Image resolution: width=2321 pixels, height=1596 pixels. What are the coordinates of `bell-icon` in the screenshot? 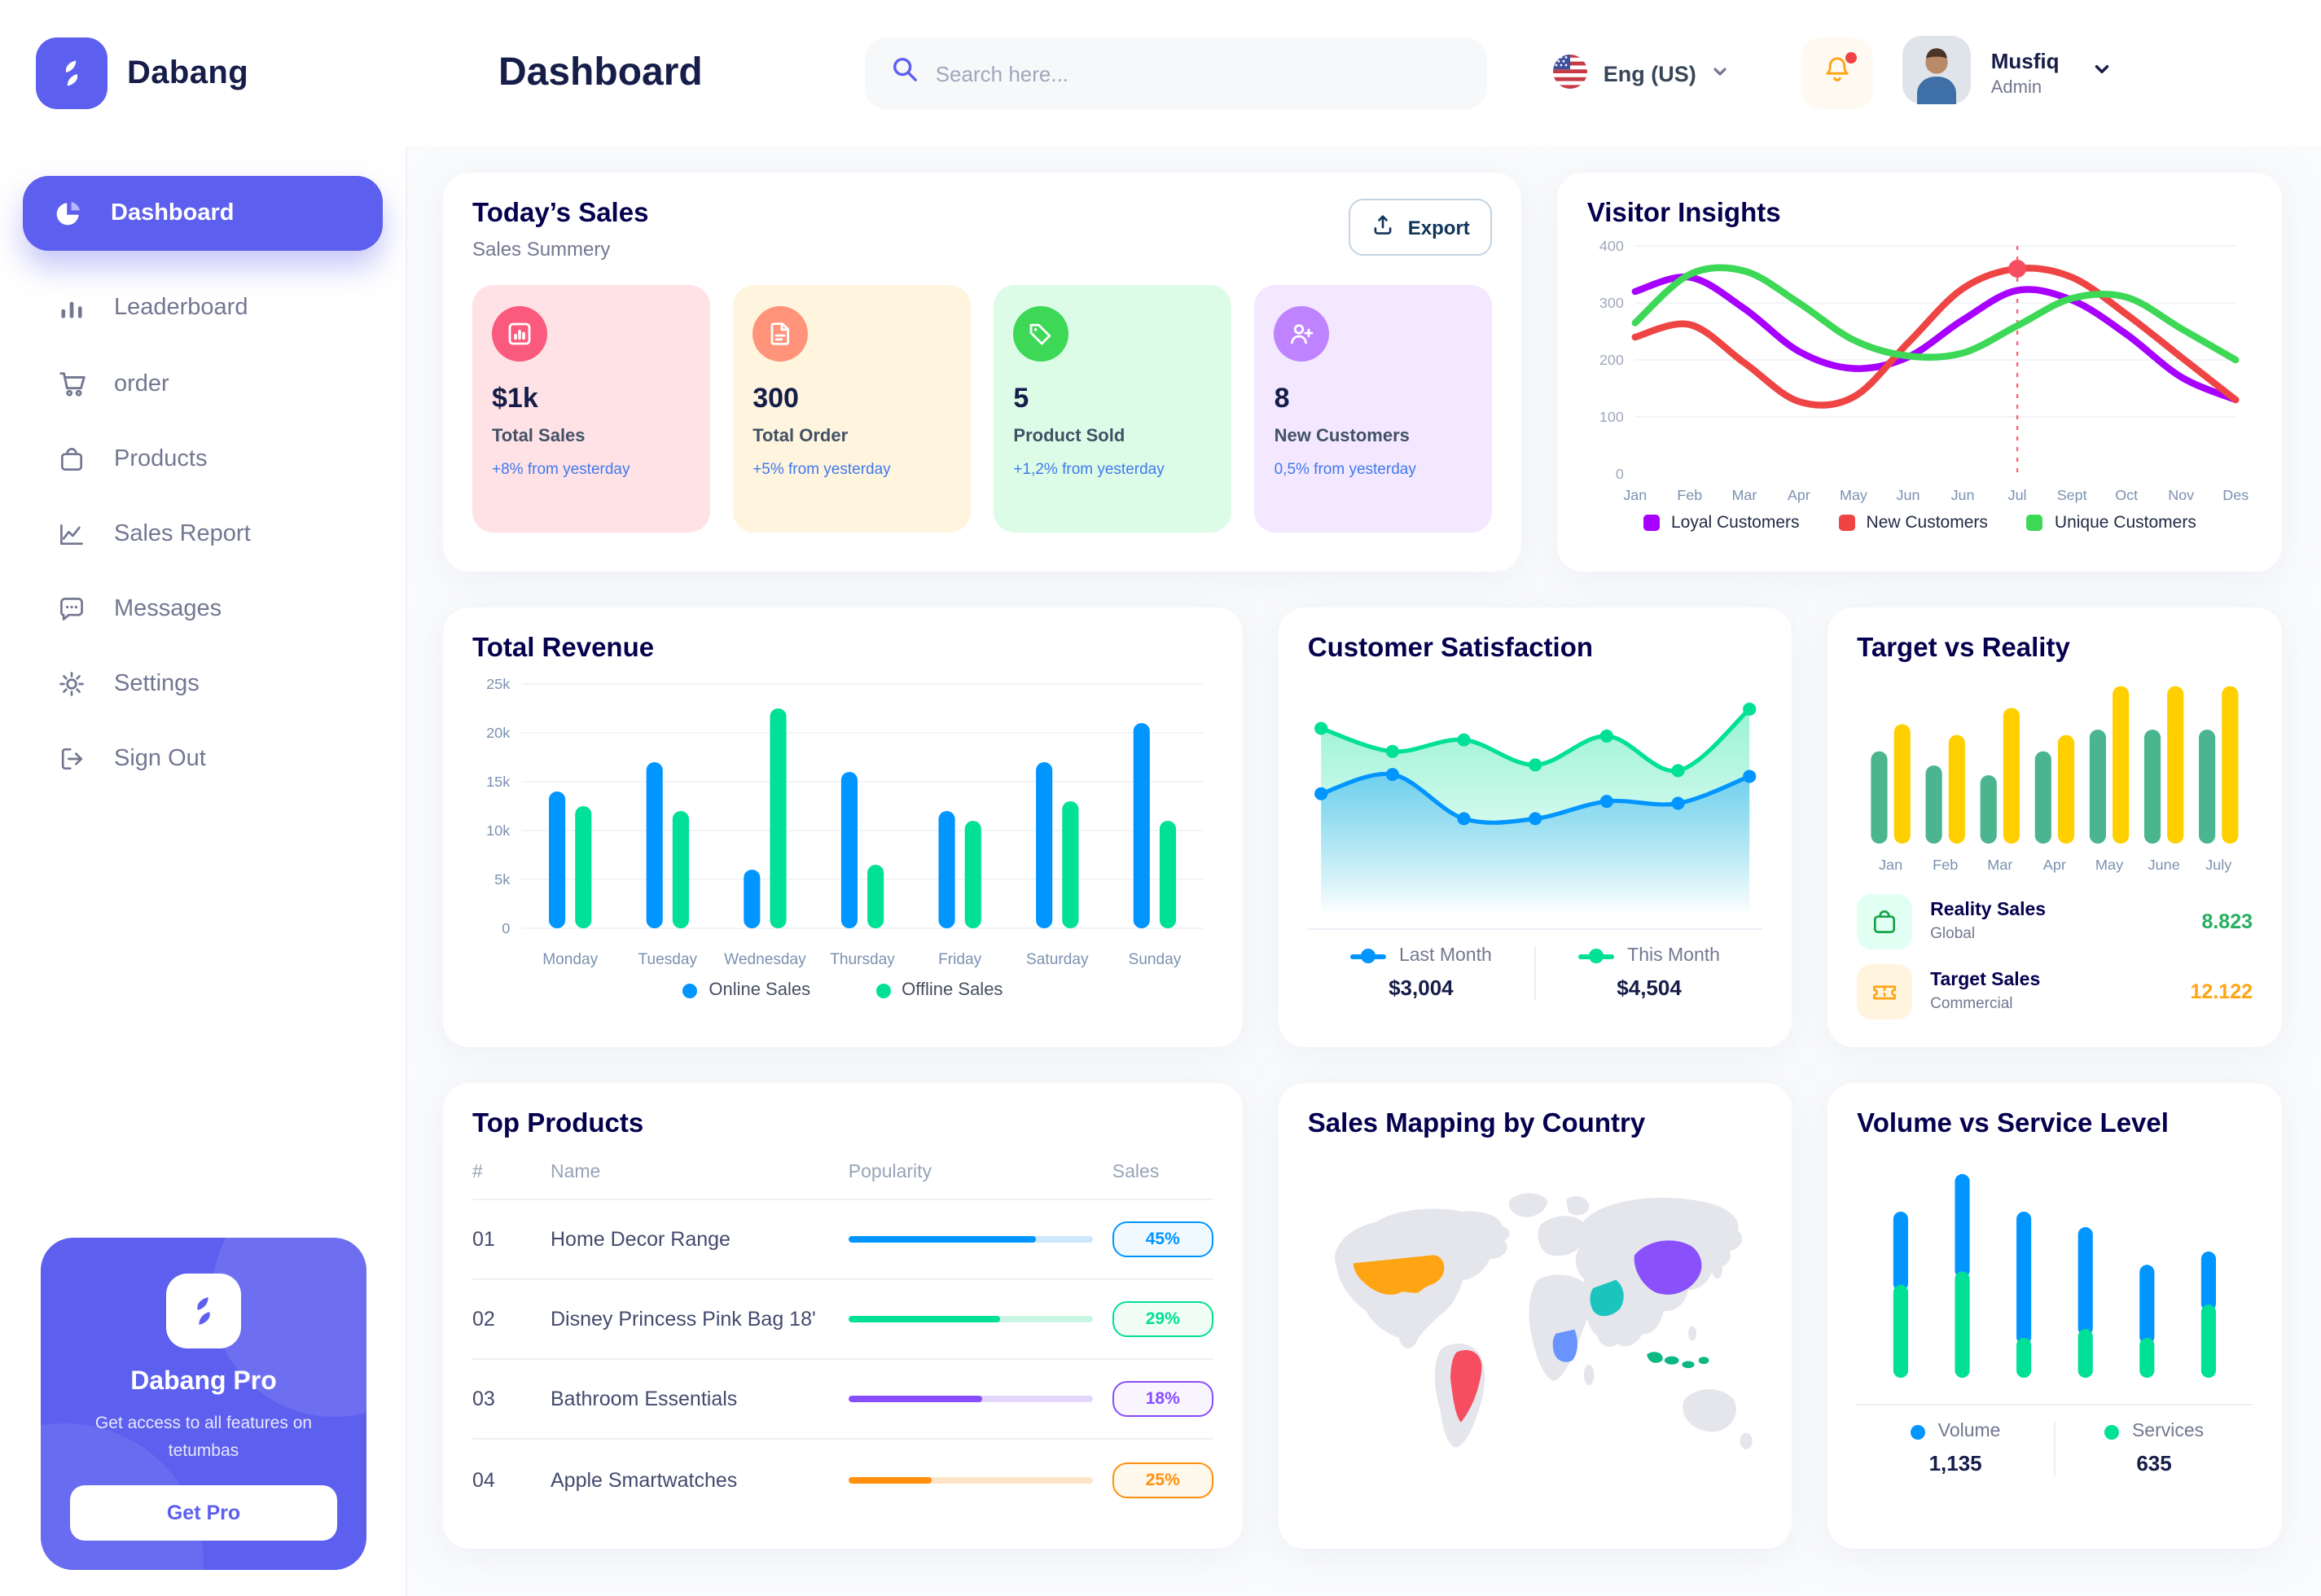 It's located at (1838, 73).